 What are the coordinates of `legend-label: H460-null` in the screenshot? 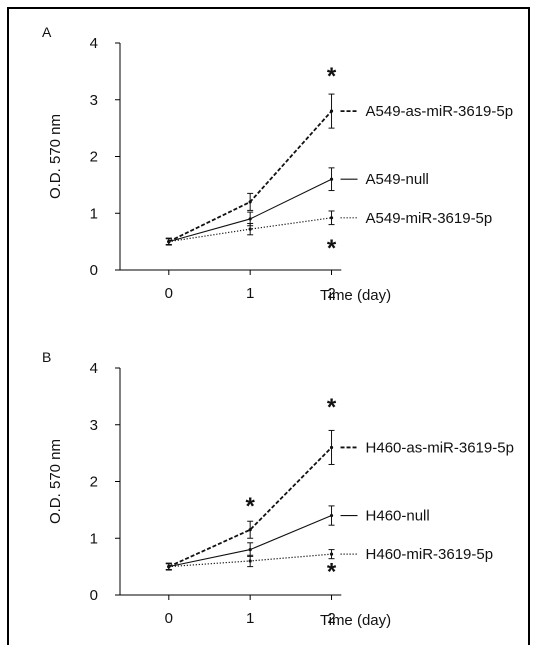 It's located at (398, 516).